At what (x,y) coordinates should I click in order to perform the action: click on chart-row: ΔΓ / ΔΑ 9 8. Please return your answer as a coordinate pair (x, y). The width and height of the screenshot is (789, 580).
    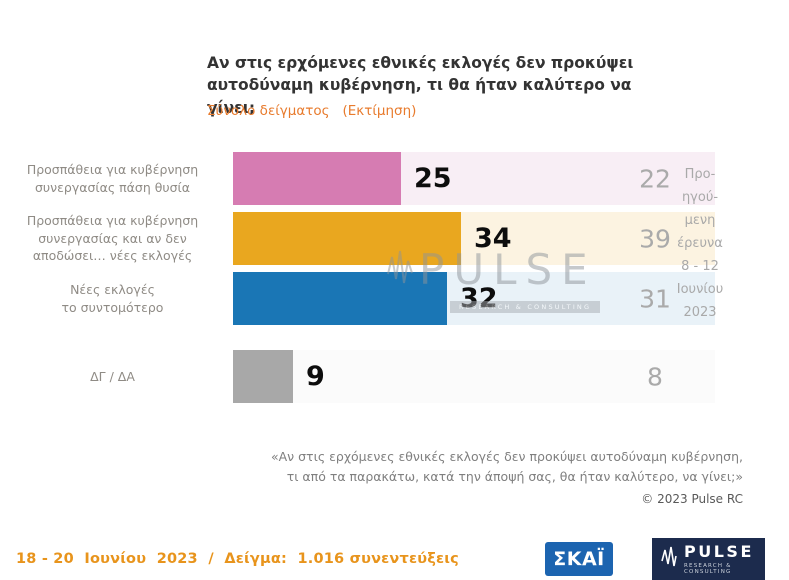
    Looking at the image, I should click on (394, 376).